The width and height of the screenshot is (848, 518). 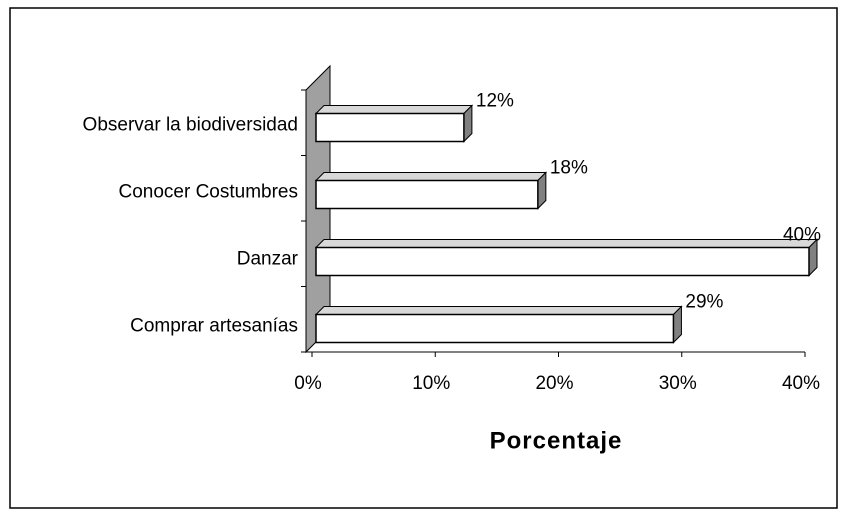 I want to click on x-tick-label: 20%, so click(x=554, y=383).